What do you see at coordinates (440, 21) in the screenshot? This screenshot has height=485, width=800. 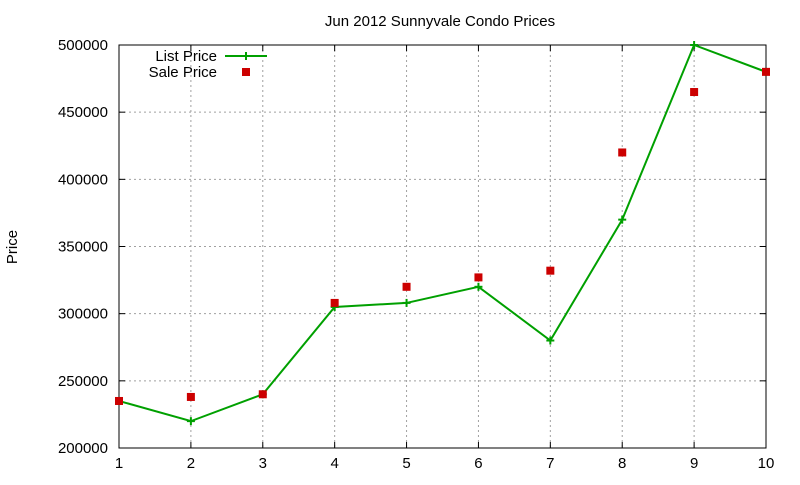 I see `chart-title: Jun 2012 Sunnyvale Condo Prices` at bounding box center [440, 21].